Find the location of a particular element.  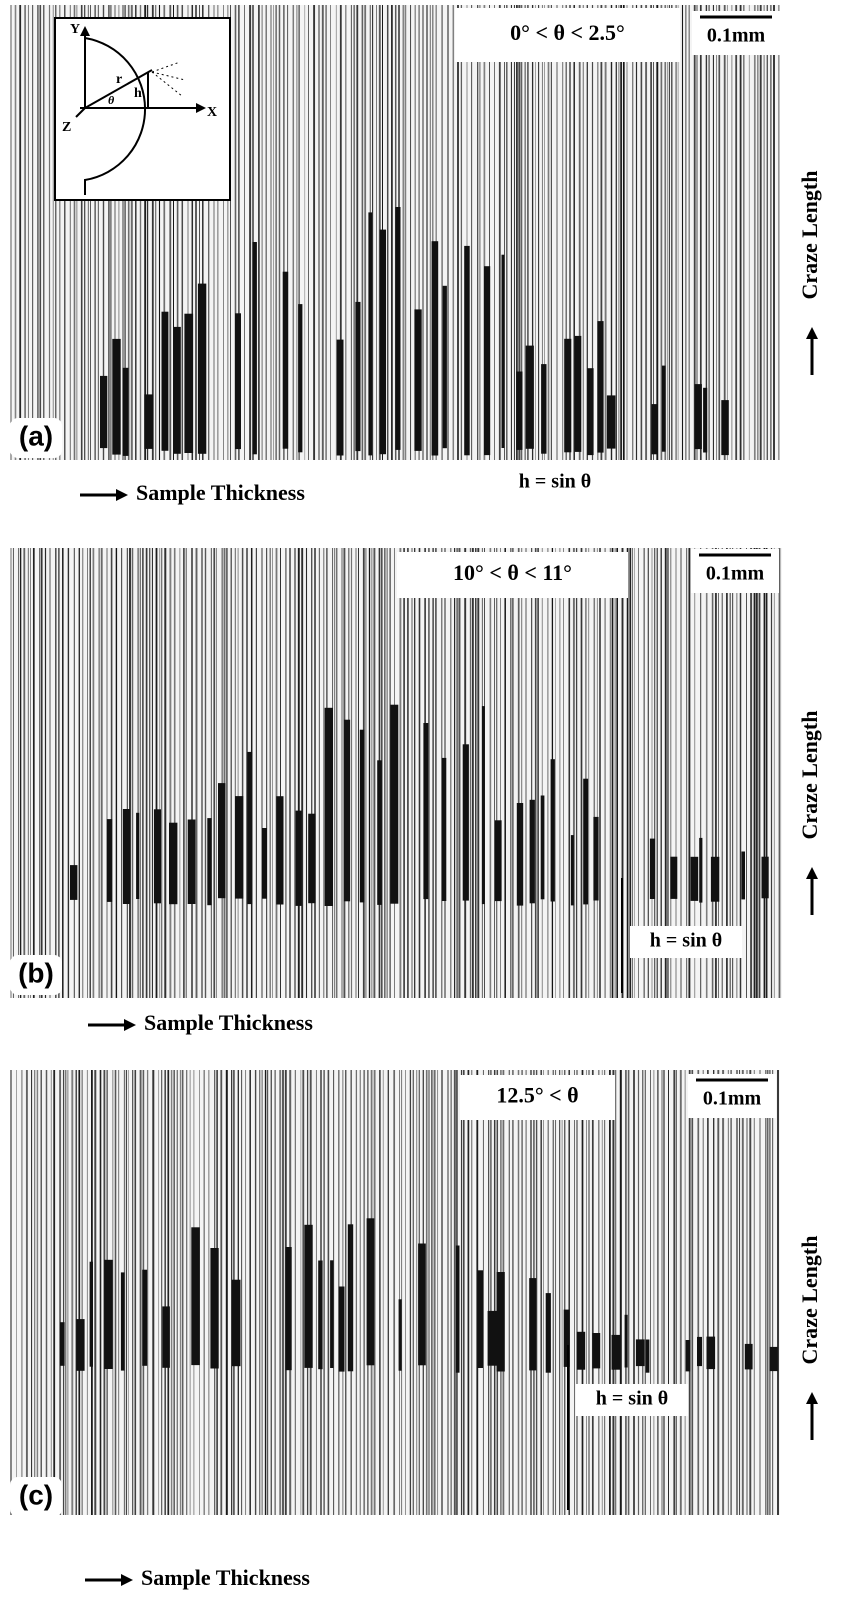

panel-label: (a) is located at coordinates (36, 435).